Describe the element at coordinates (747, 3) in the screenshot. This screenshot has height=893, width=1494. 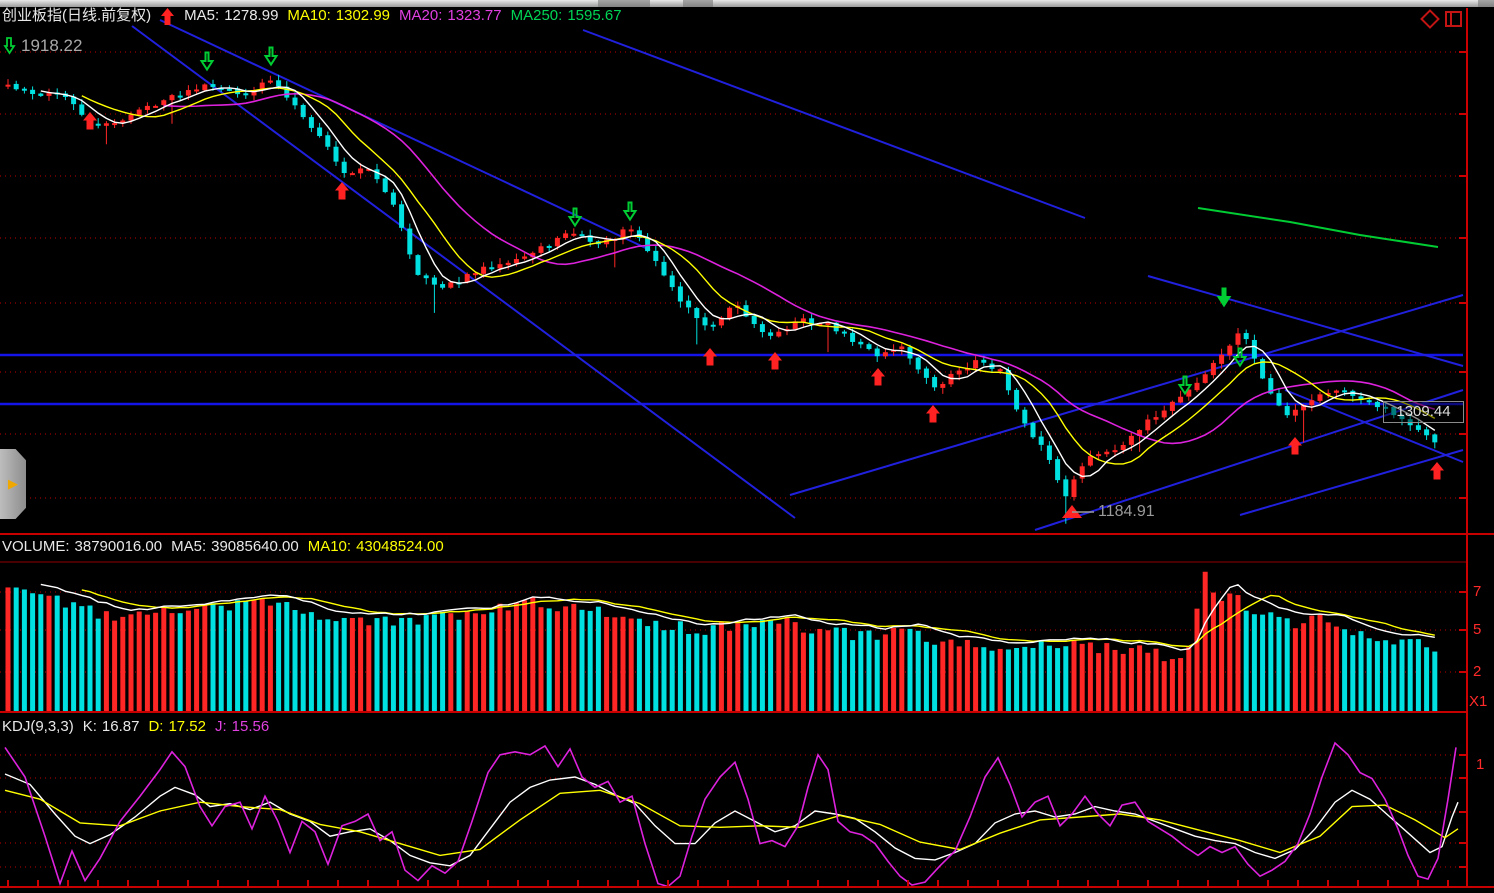
I see `toolbar-bottom-edge` at that location.